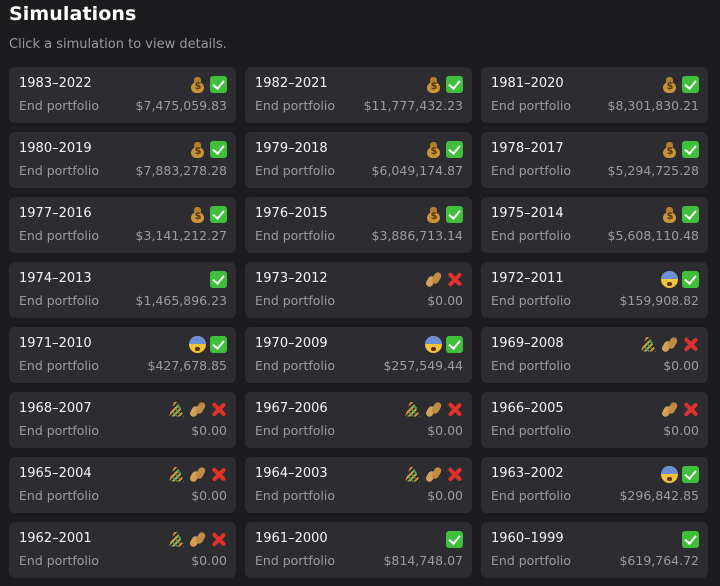  What do you see at coordinates (291, 213) in the screenshot?
I see `simulation-years: 1976–2015` at bounding box center [291, 213].